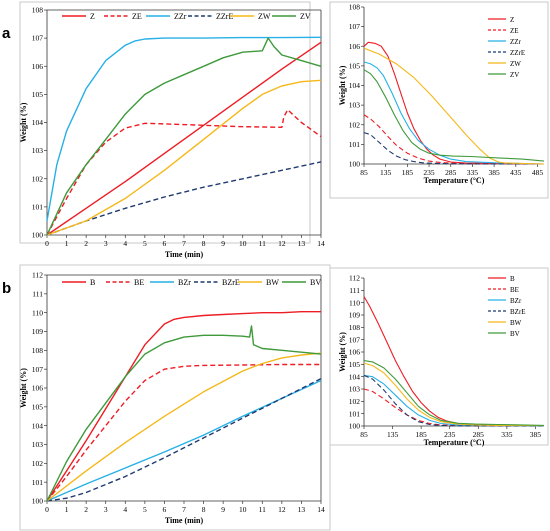  I want to click on y-tick-label: 112, so click(354, 278).